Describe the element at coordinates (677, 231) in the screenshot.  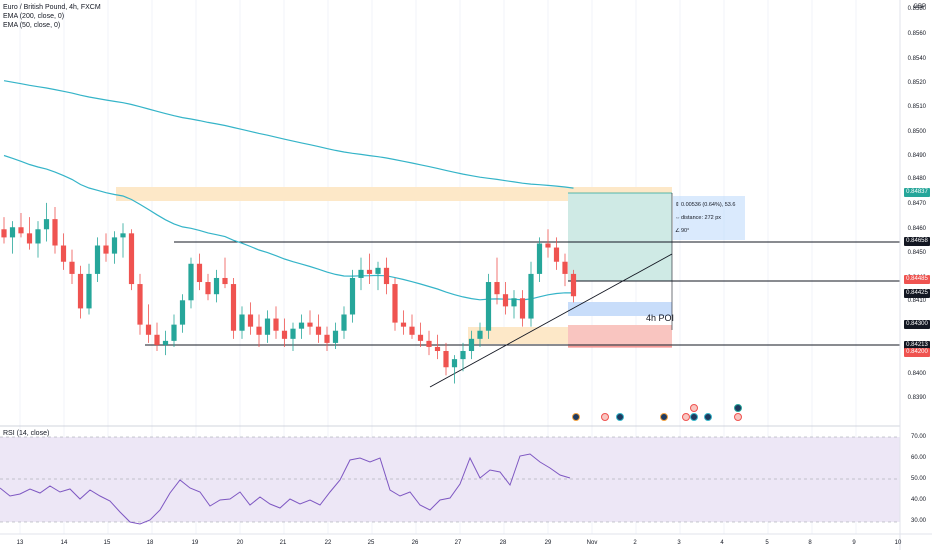
I see `angle-icon: ∠` at that location.